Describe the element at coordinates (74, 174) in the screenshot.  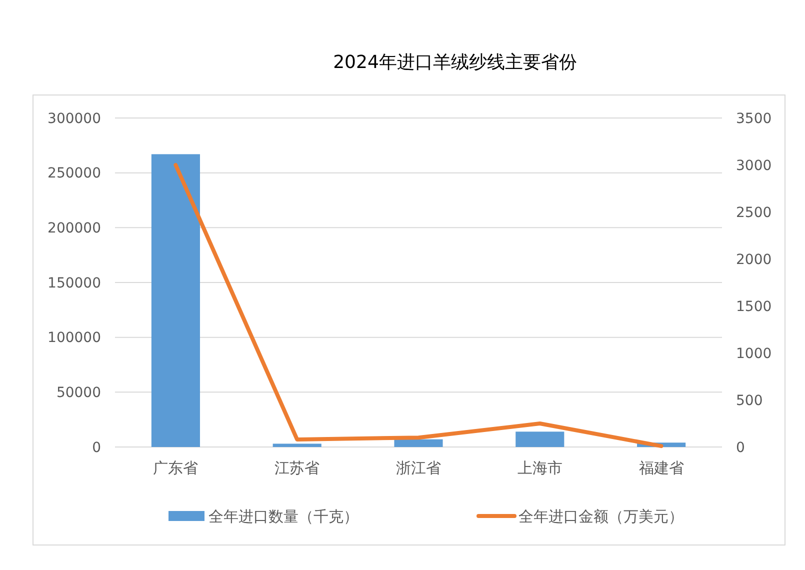
I see `y-tick-label: 250000` at that location.